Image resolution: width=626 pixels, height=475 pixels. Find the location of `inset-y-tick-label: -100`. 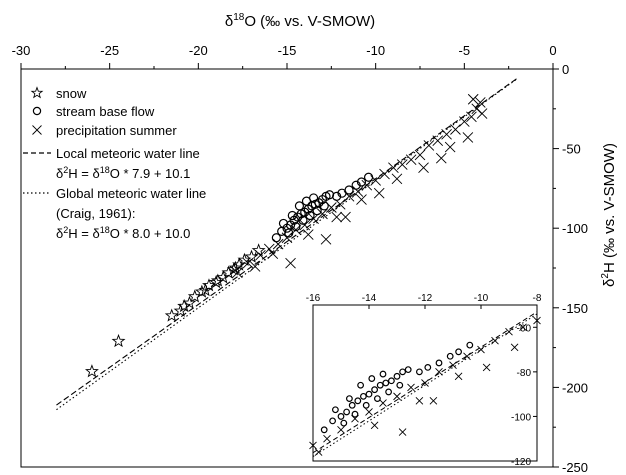

inset-y-tick-label: -100 is located at coordinates (521, 417).